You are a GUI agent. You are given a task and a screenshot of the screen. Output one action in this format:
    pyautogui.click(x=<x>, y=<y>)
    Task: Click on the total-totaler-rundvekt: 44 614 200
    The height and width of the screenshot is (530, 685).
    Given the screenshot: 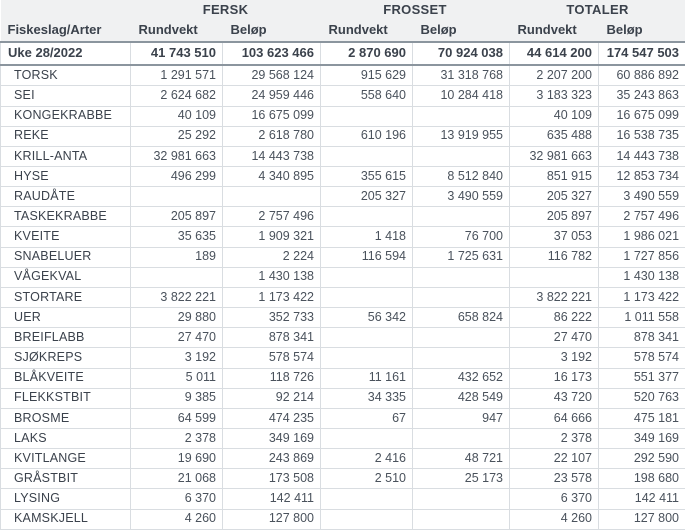 What is the action you would take?
    pyautogui.click(x=554, y=53)
    